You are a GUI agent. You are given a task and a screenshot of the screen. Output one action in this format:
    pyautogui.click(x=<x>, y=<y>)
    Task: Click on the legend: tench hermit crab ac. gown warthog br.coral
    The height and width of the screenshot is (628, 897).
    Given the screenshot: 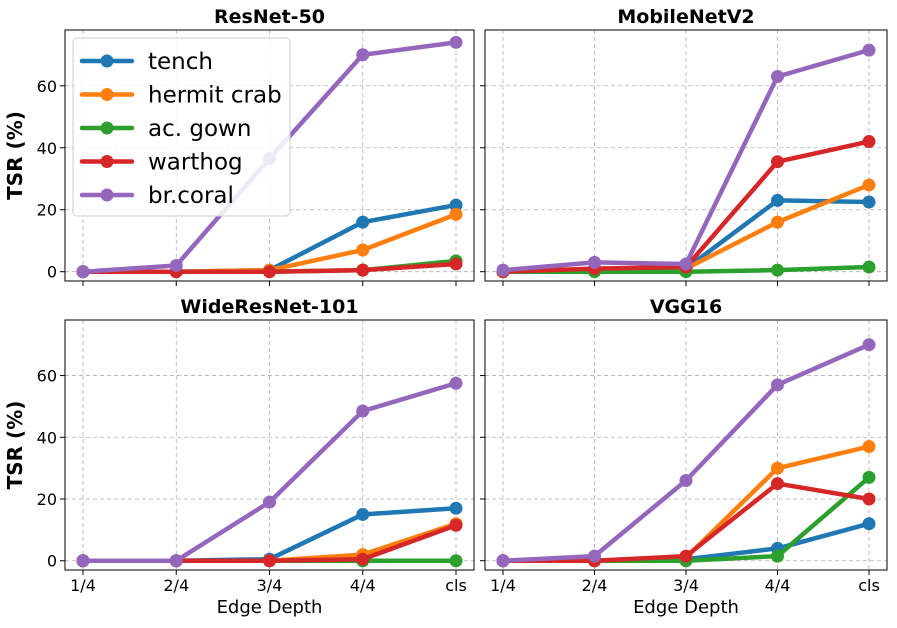 What is the action you would take?
    pyautogui.click(x=181, y=127)
    